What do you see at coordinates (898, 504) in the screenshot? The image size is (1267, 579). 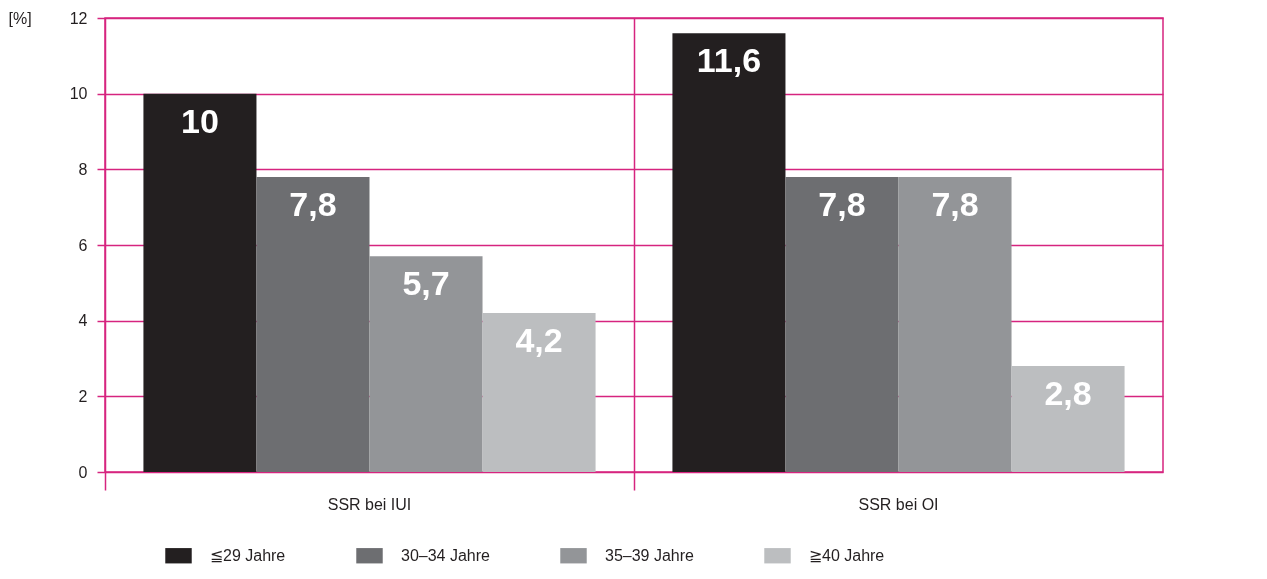 I see `x-tick-label: SSR bei OI` at bounding box center [898, 504].